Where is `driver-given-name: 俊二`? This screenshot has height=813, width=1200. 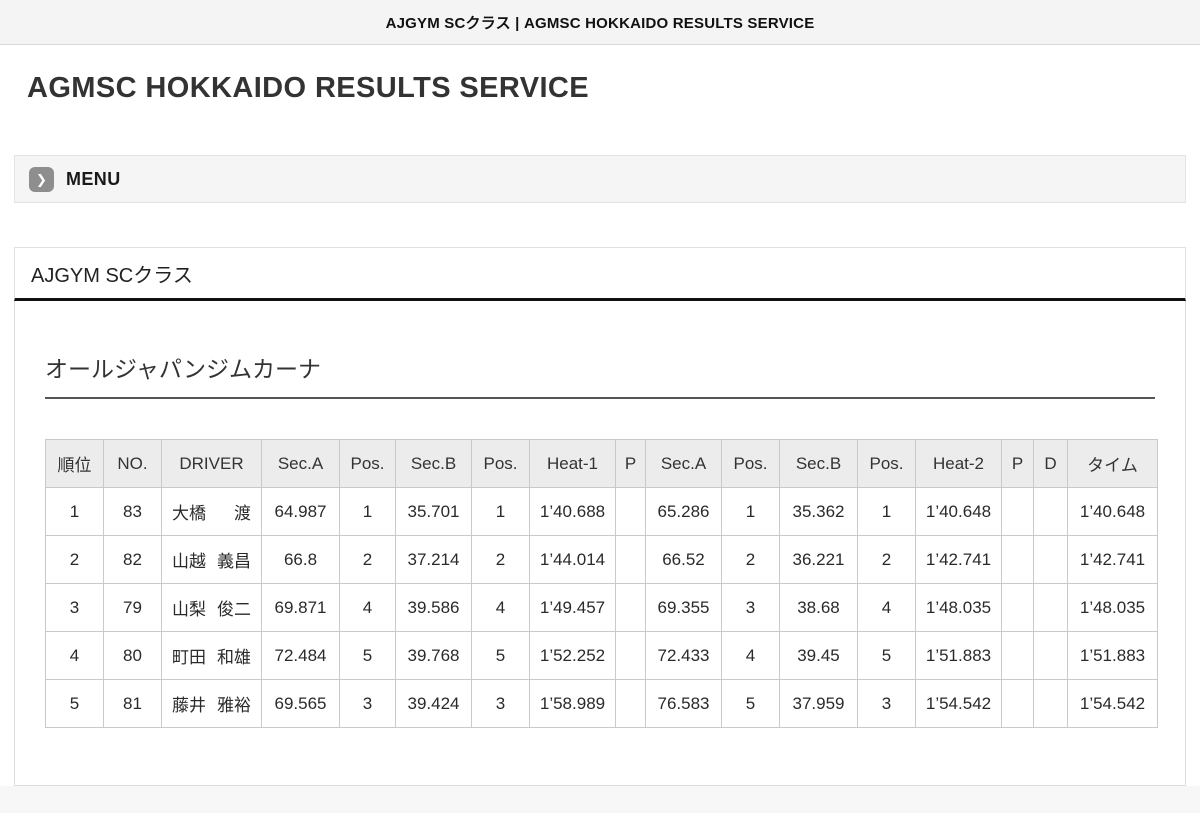
driver-given-name: 俊二 is located at coordinates (234, 609).